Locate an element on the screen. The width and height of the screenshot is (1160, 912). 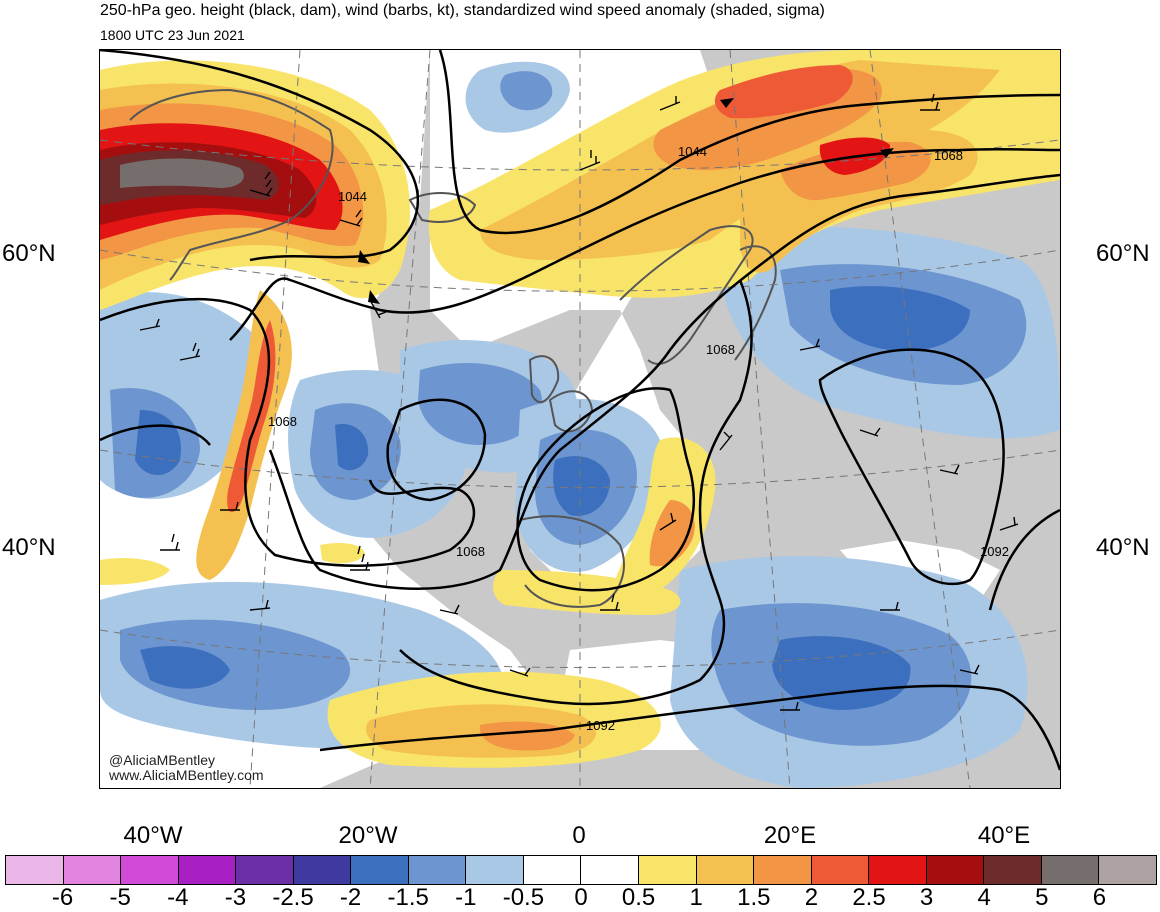
colorbar-tick-label: -5 is located at coordinates (120, 897).